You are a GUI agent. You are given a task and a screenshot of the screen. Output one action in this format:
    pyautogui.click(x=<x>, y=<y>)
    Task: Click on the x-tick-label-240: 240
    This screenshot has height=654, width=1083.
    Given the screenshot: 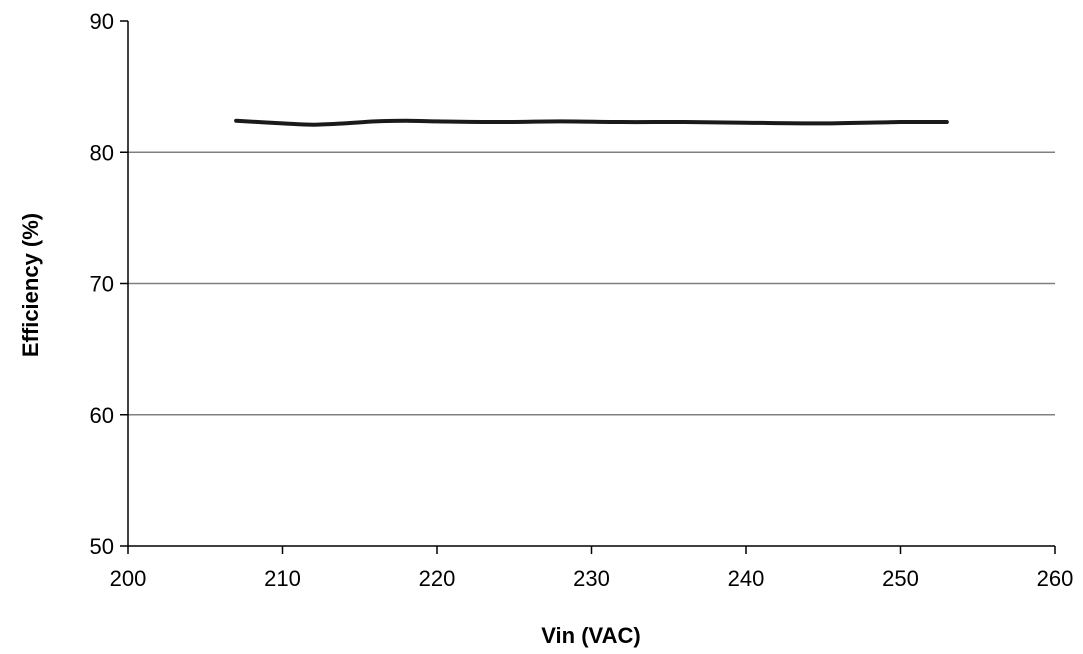 What is the action you would take?
    pyautogui.click(x=746, y=578)
    